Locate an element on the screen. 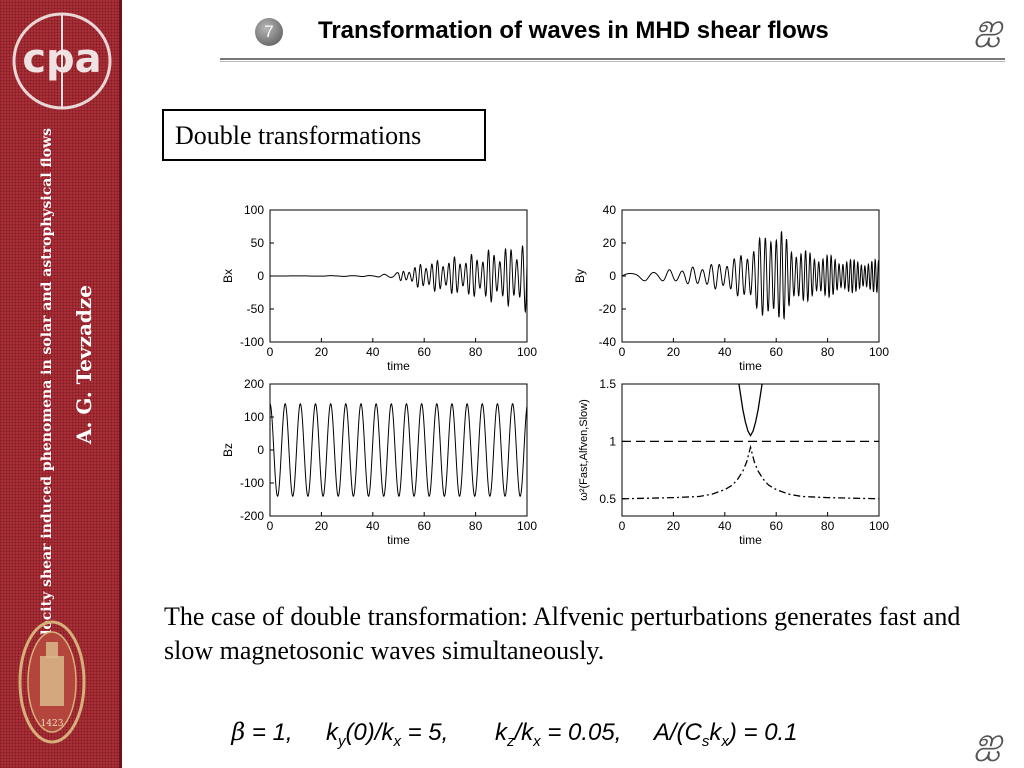  seal-year: 1423 is located at coordinates (52, 724).